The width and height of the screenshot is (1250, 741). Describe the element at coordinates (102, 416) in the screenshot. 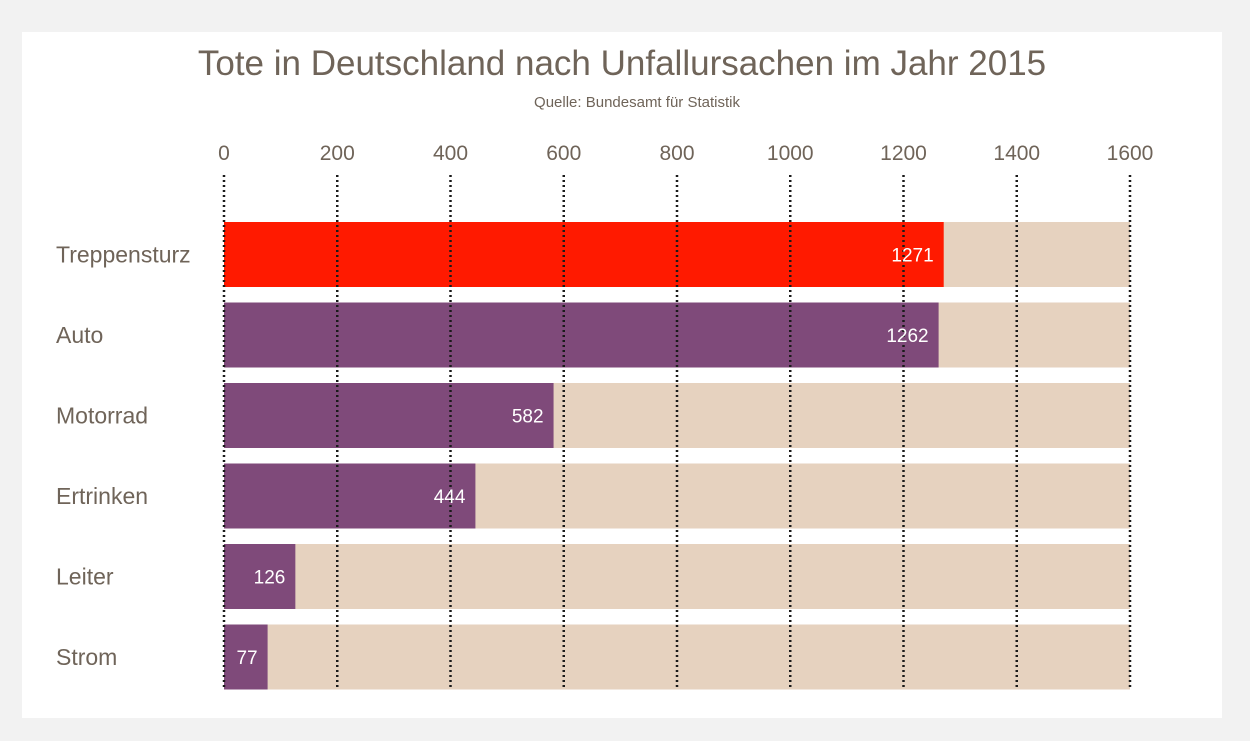

I see `category-label: Motorrad` at that location.